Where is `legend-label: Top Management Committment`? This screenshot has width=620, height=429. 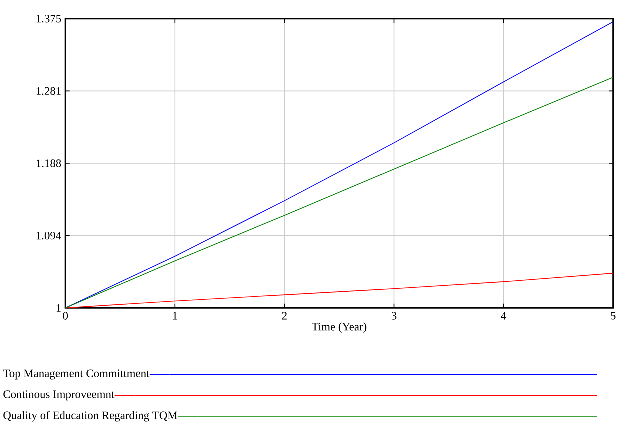 legend-label: Top Management Committment is located at coordinates (76, 375).